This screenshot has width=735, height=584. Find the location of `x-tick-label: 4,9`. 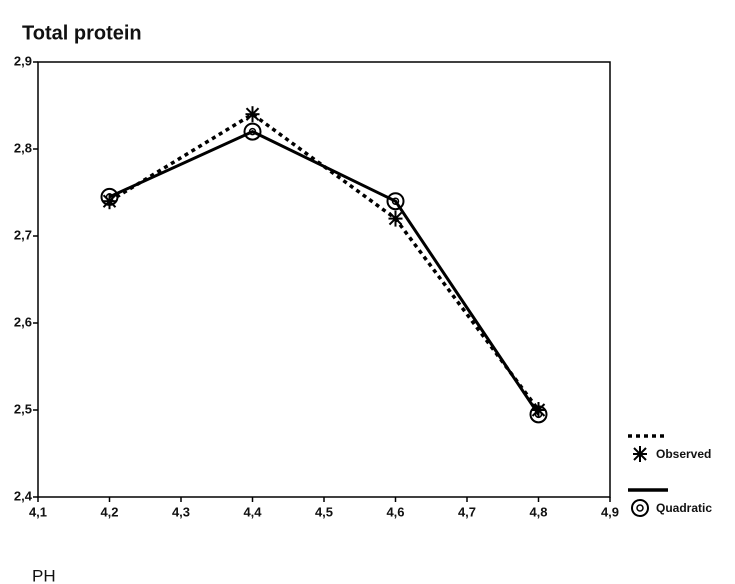

x-tick-label: 4,9 is located at coordinates (610, 511).